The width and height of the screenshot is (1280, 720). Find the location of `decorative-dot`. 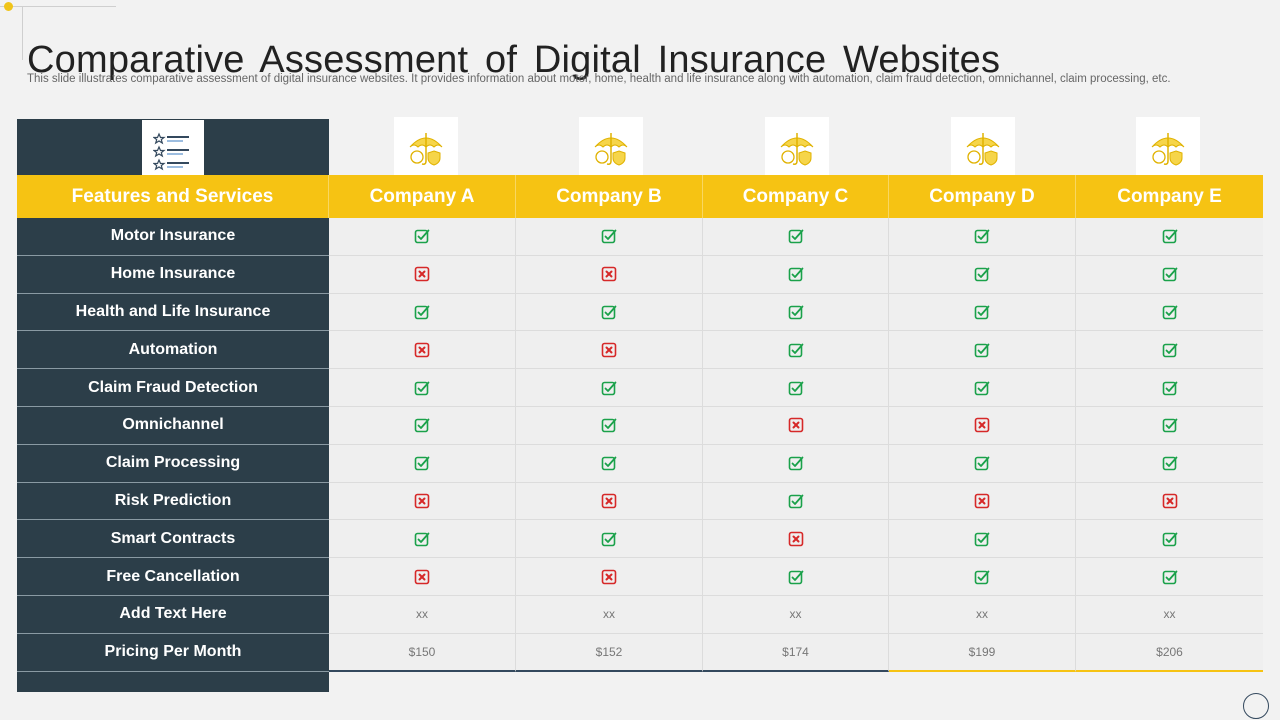

decorative-dot is located at coordinates (8, 6).